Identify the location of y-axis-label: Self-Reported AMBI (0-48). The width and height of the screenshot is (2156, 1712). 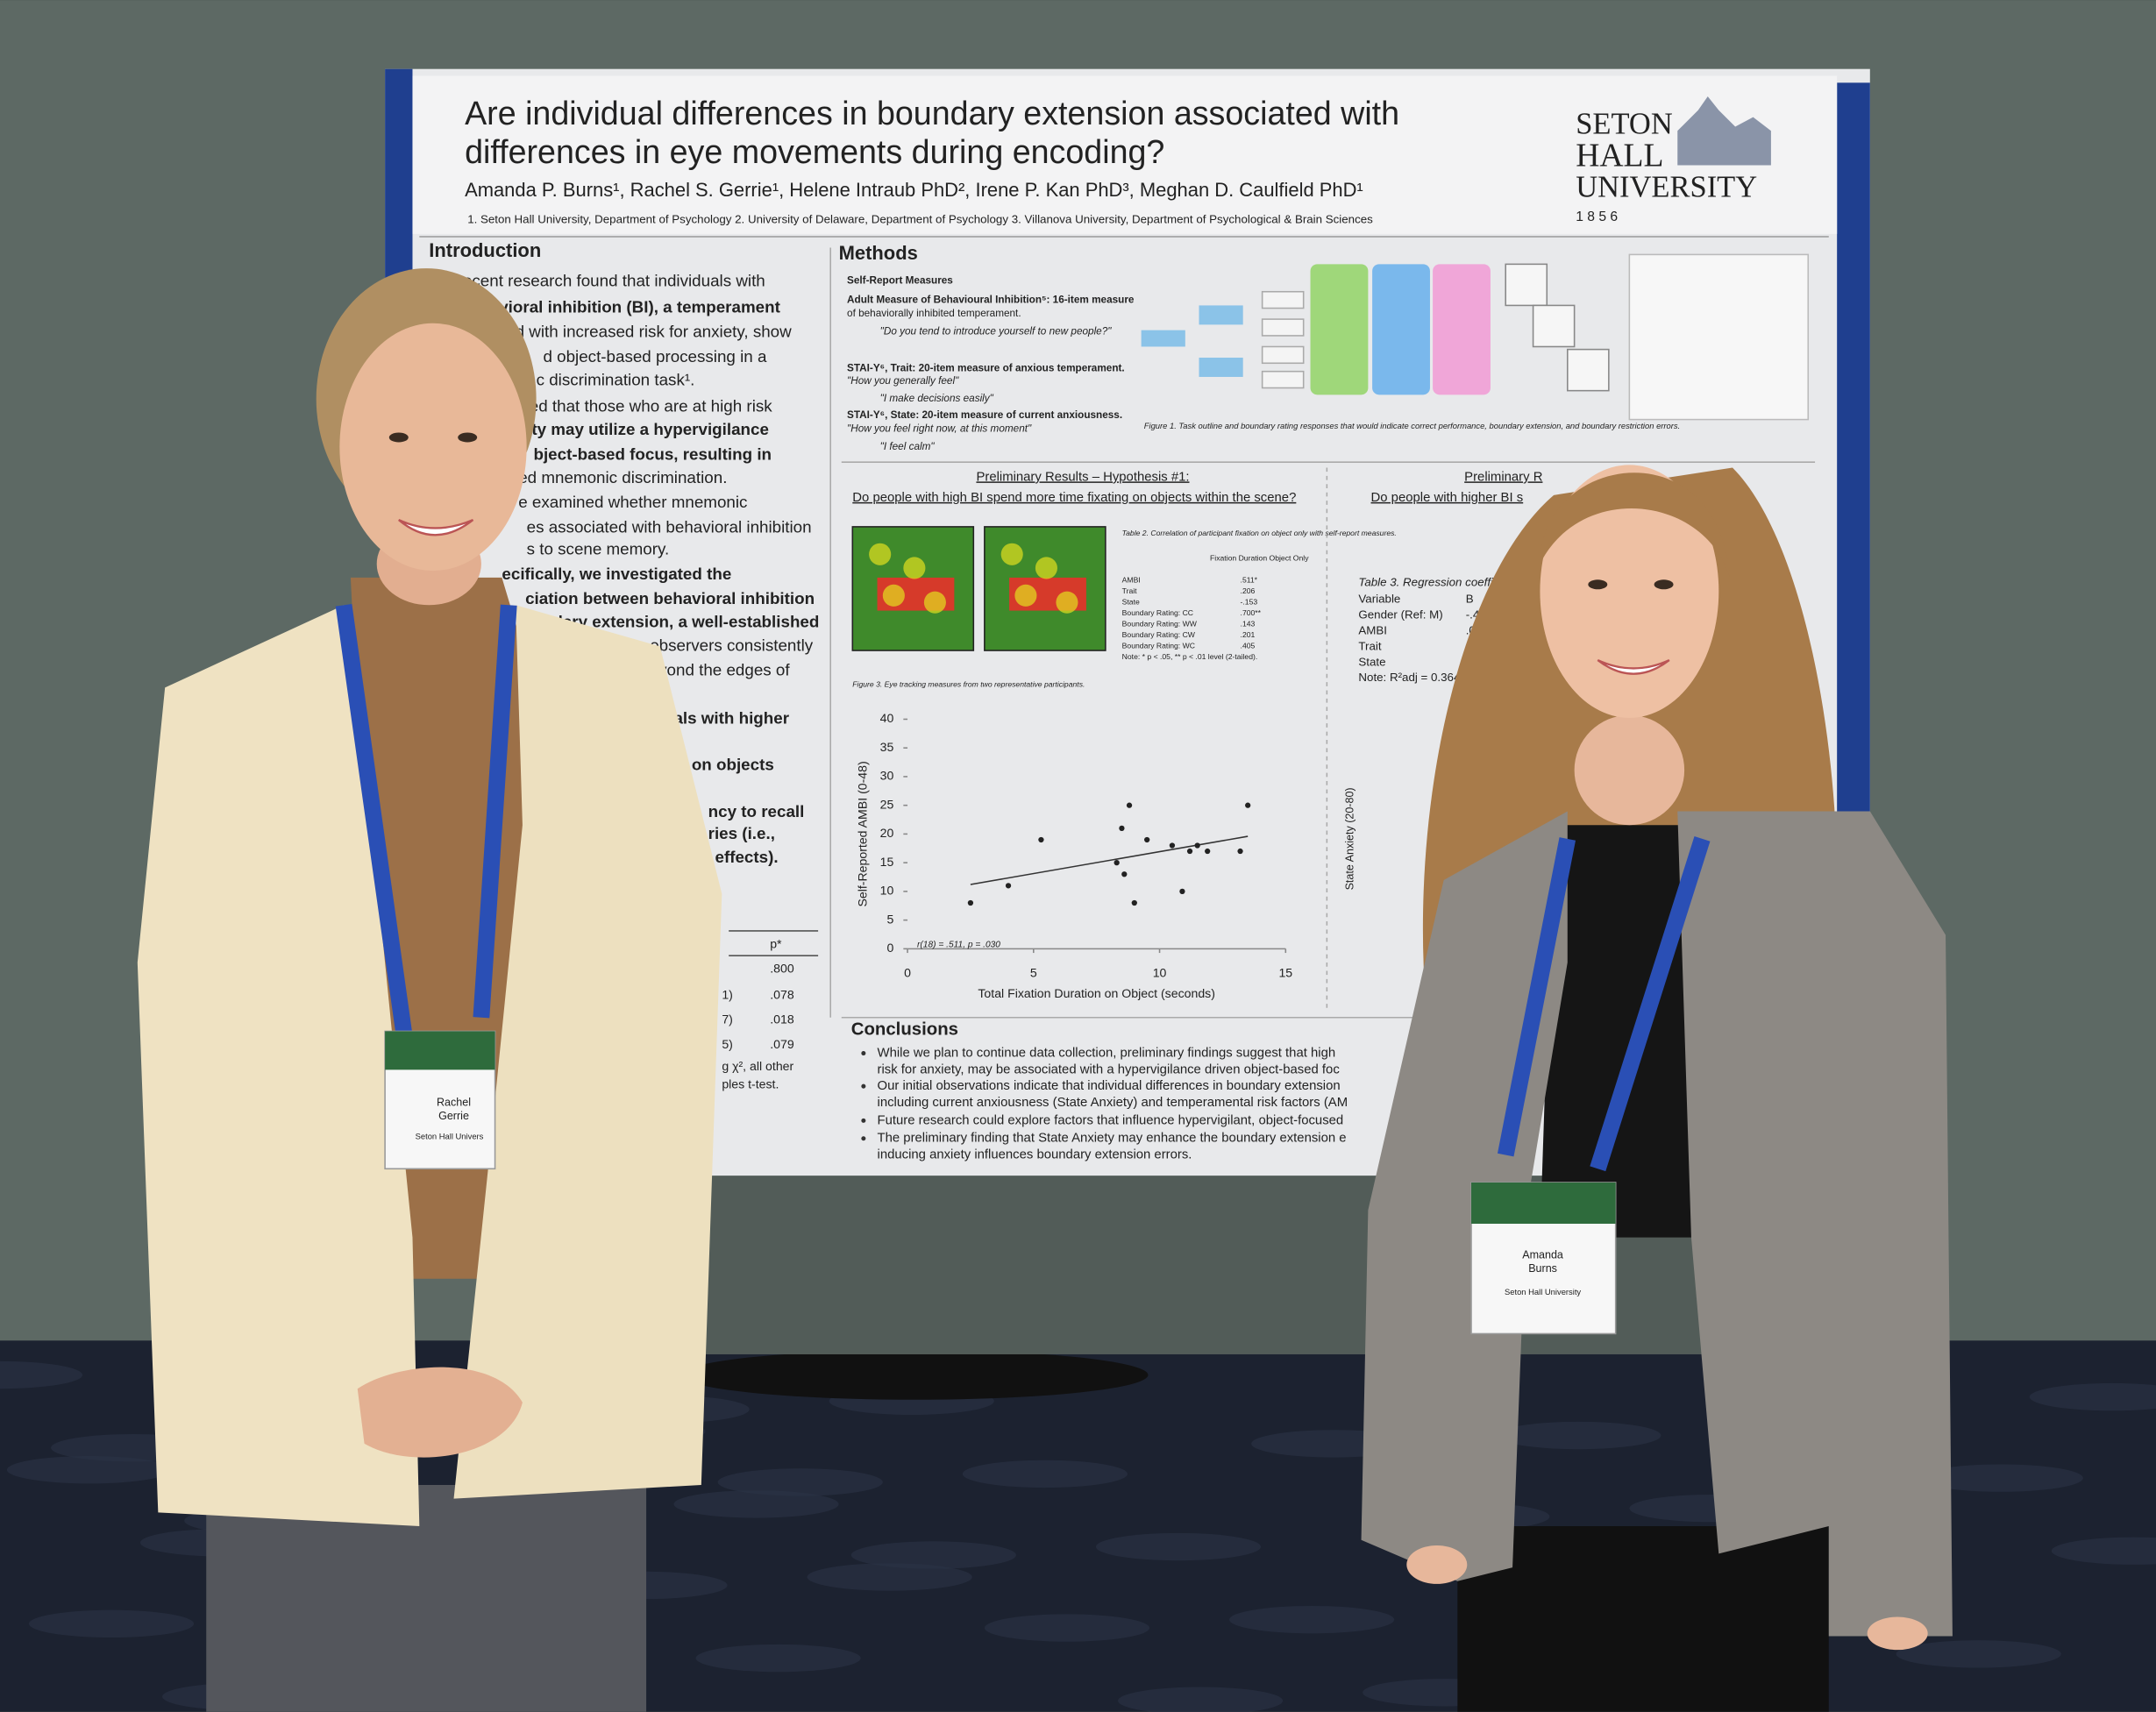
(863, 834).